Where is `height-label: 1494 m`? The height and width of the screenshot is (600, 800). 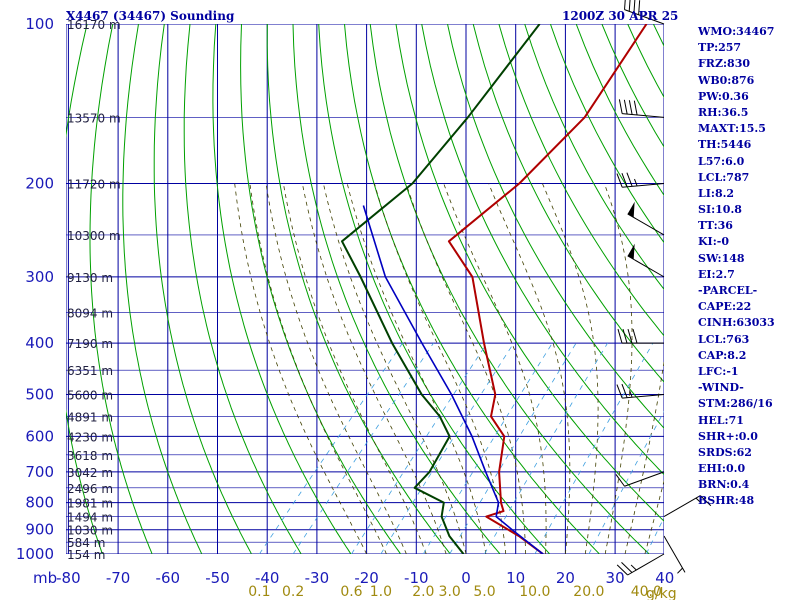
height-label: 1494 m is located at coordinates (90, 518).